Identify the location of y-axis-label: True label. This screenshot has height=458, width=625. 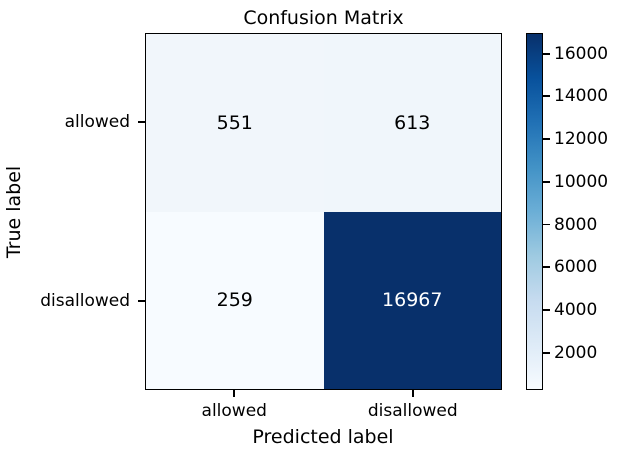
(14, 212).